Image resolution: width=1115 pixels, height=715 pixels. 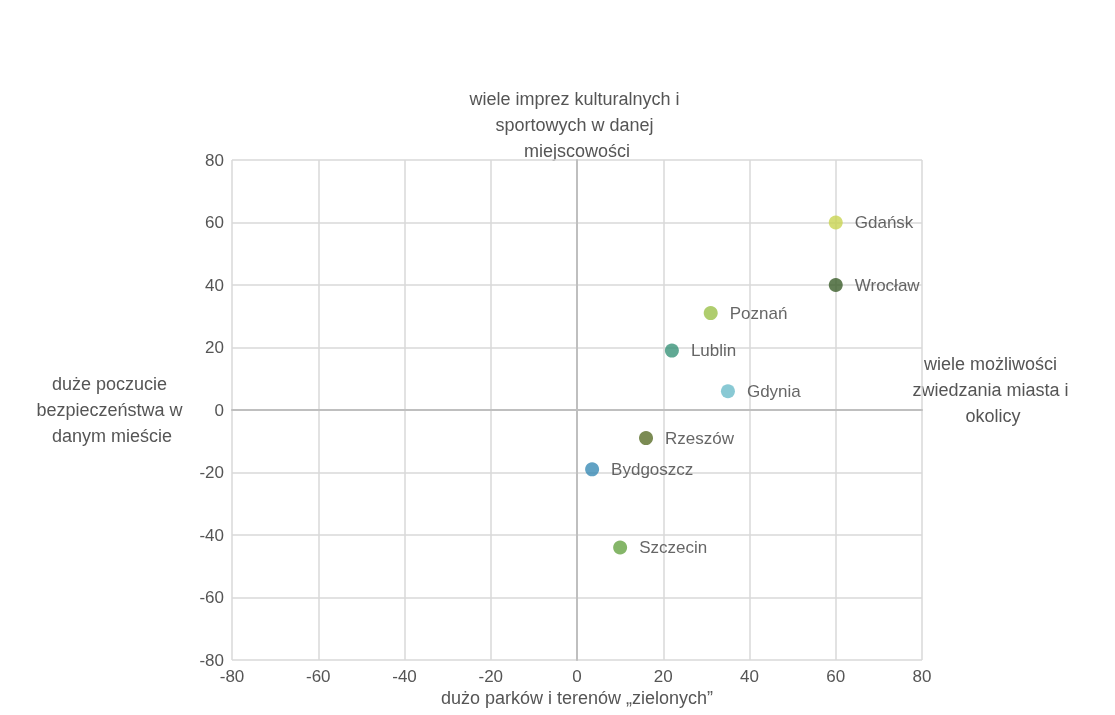 What do you see at coordinates (491, 676) in the screenshot?
I see `x-tick-label: -20` at bounding box center [491, 676].